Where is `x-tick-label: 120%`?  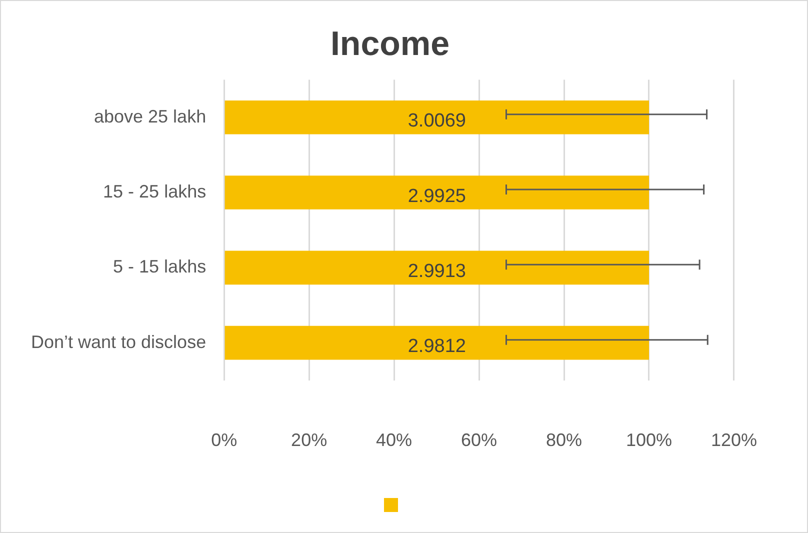 x-tick-label: 120% is located at coordinates (734, 440).